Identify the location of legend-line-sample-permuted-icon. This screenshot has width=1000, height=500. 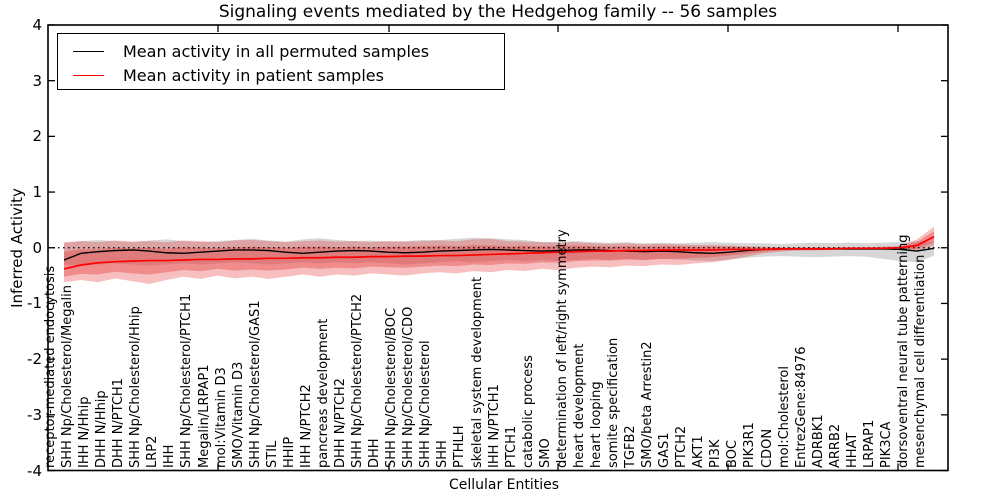
(88, 51).